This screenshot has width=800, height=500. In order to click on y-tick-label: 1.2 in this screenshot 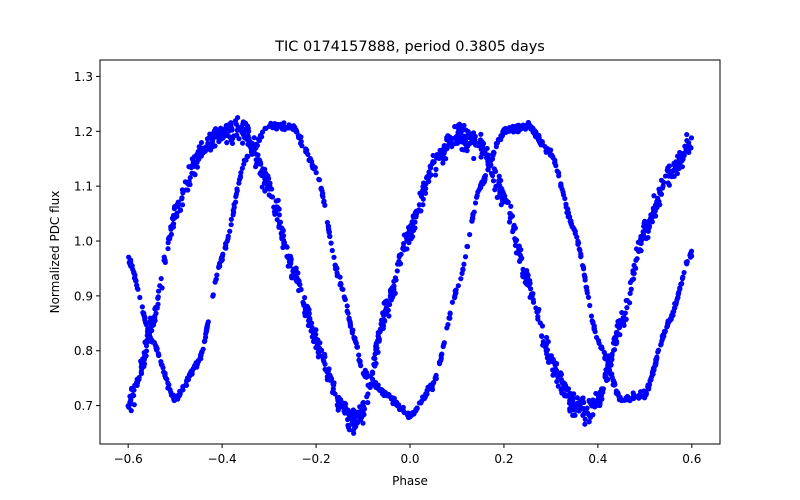, I will do `click(83, 132)`.